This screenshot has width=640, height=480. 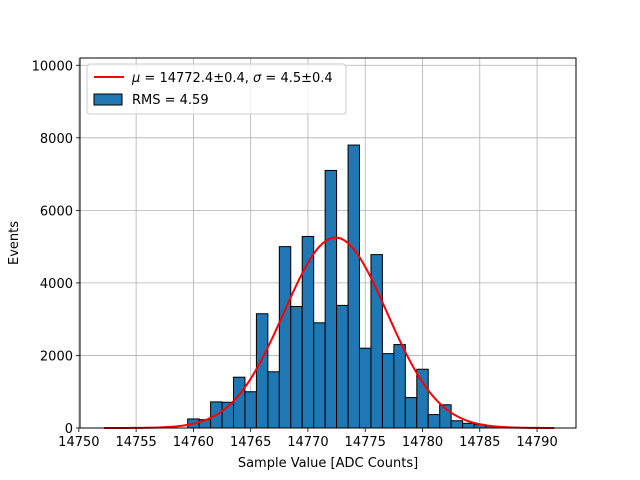 What do you see at coordinates (108, 99) in the screenshot?
I see `legend-bar-swatch` at bounding box center [108, 99].